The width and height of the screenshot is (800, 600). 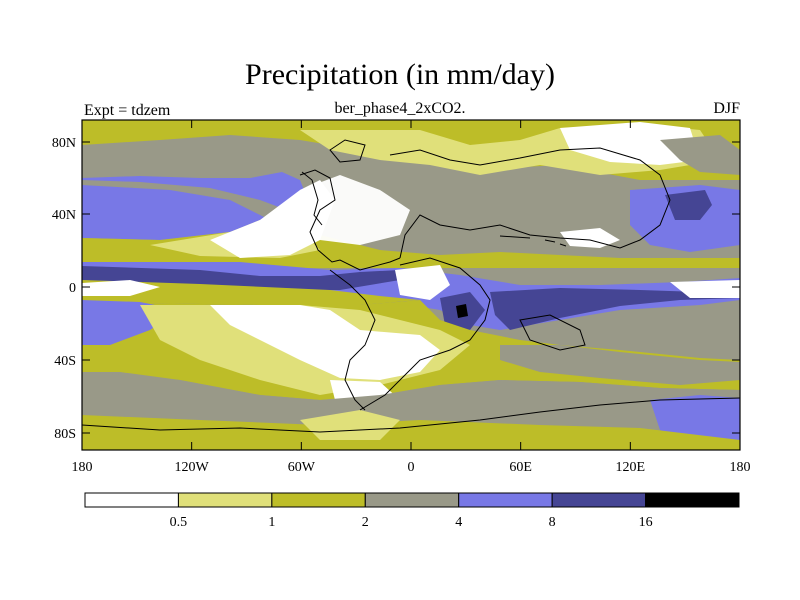 I want to click on field-nh-stormtrack, so click(x=196, y=193).